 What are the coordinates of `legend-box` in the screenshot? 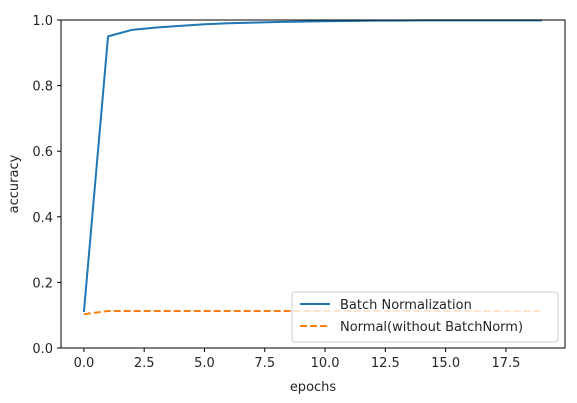 It's located at (425, 317).